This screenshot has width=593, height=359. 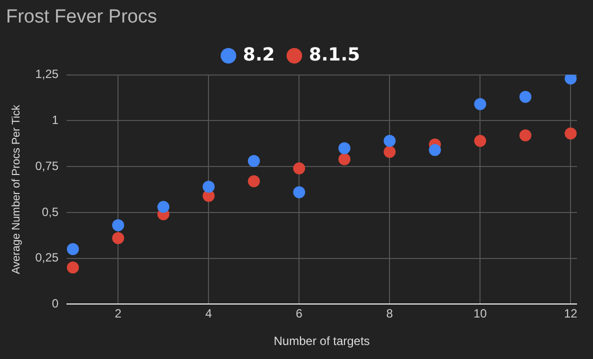 What do you see at coordinates (322, 341) in the screenshot?
I see `x-axis-title: Number of targets` at bounding box center [322, 341].